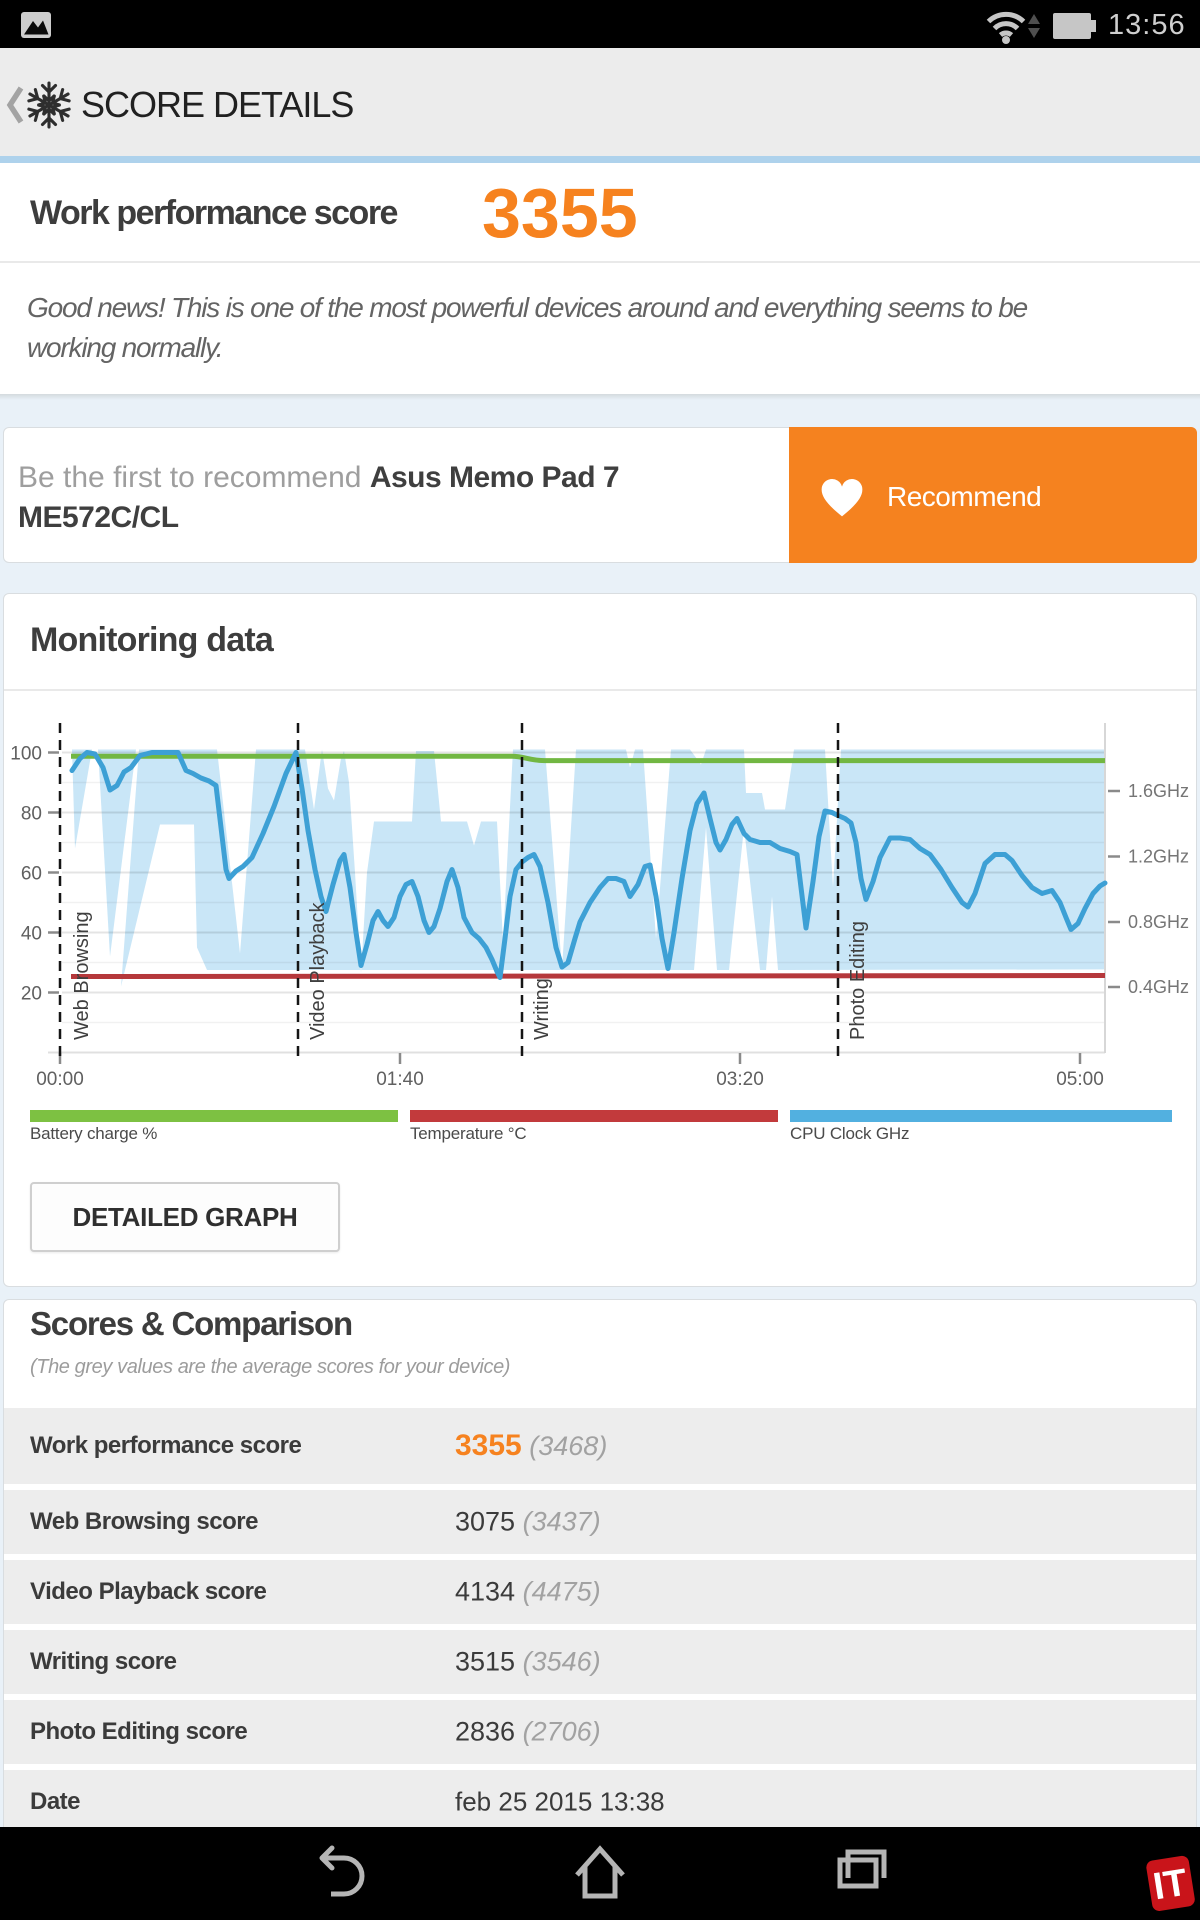 This screenshot has height=1920, width=1200. What do you see at coordinates (31, 994) in the screenshot?
I see `svg-text: 20` at bounding box center [31, 994].